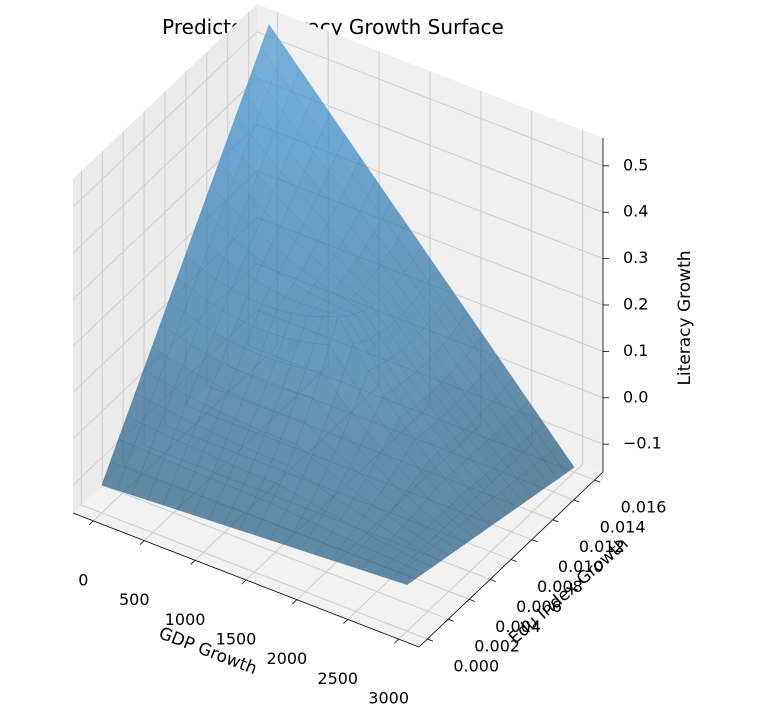  I want to click on y-tick-label: 0.008, so click(560, 586).